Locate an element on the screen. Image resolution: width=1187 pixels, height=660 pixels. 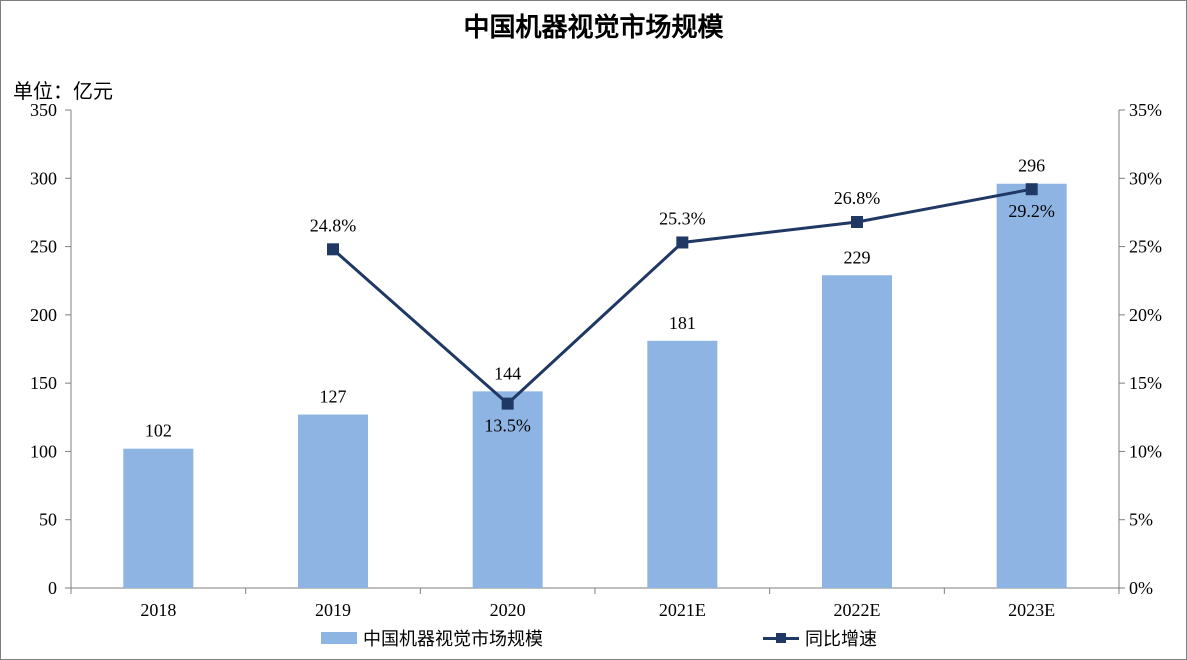
x-tick-label: 2023E is located at coordinates (1031, 610).